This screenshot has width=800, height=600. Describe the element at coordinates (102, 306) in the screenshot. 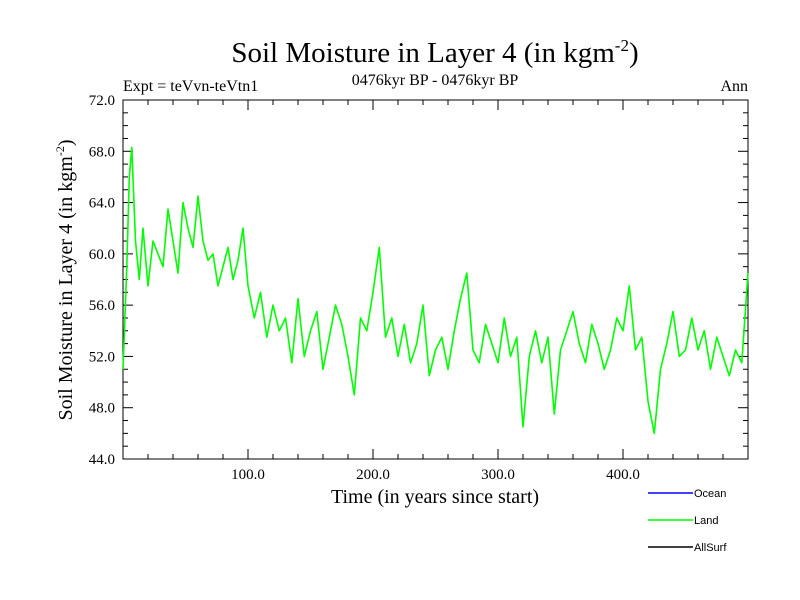

I see `y-tick-label: 56.0` at that location.